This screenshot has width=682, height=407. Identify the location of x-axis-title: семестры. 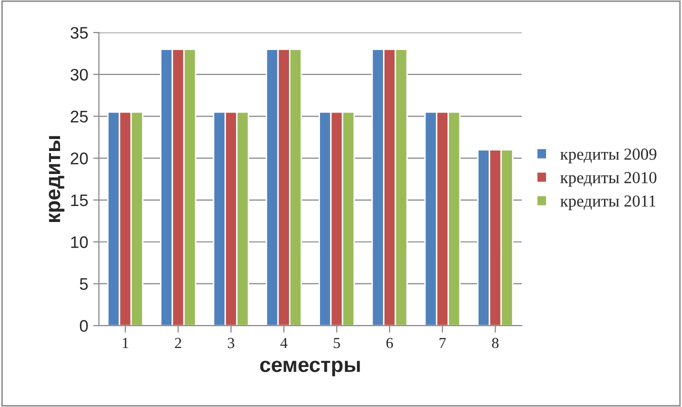
(310, 368).